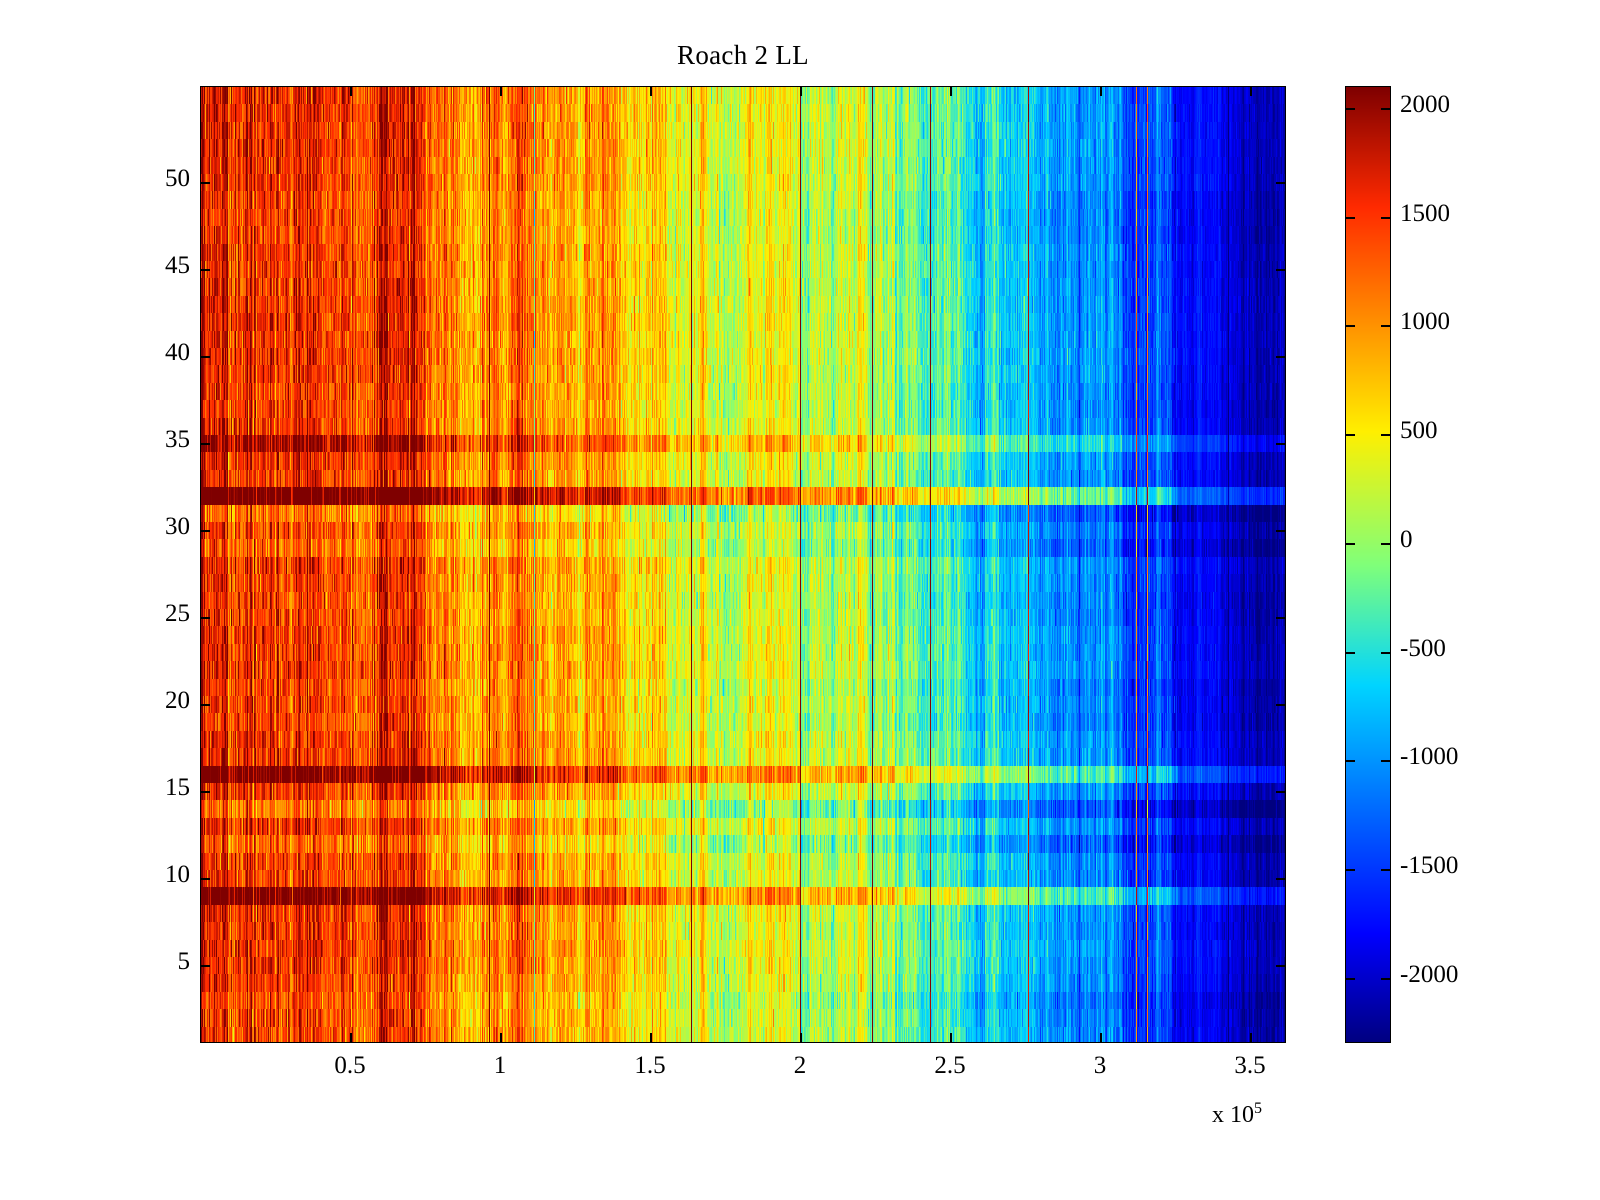  What do you see at coordinates (650, 1065) in the screenshot?
I see `x-tick-label: 1.5` at bounding box center [650, 1065].